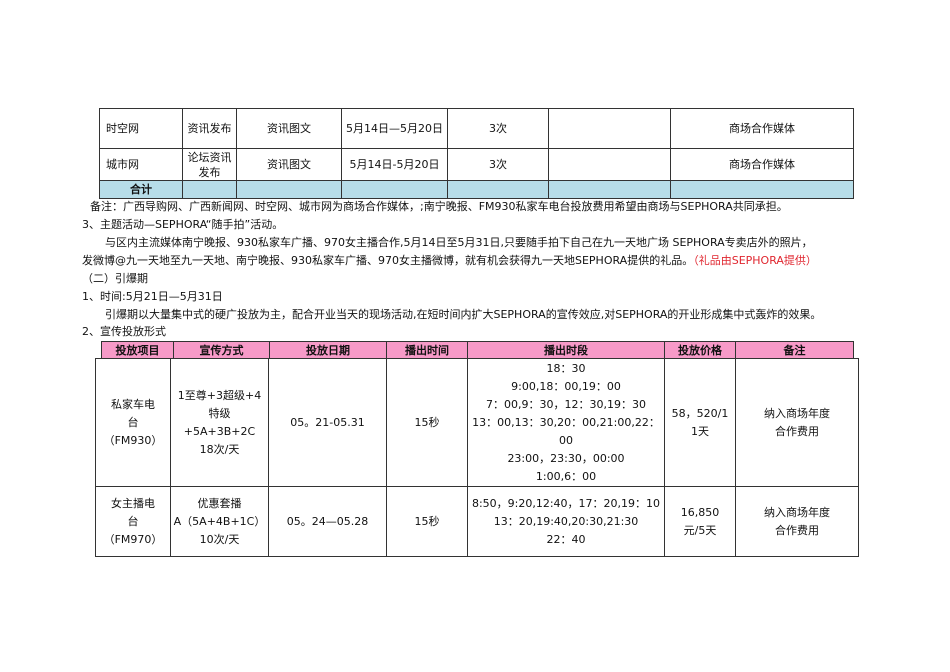 This screenshot has height=672, width=950. What do you see at coordinates (133, 503) in the screenshot?
I see `cell-line: 女主播电` at bounding box center [133, 503].